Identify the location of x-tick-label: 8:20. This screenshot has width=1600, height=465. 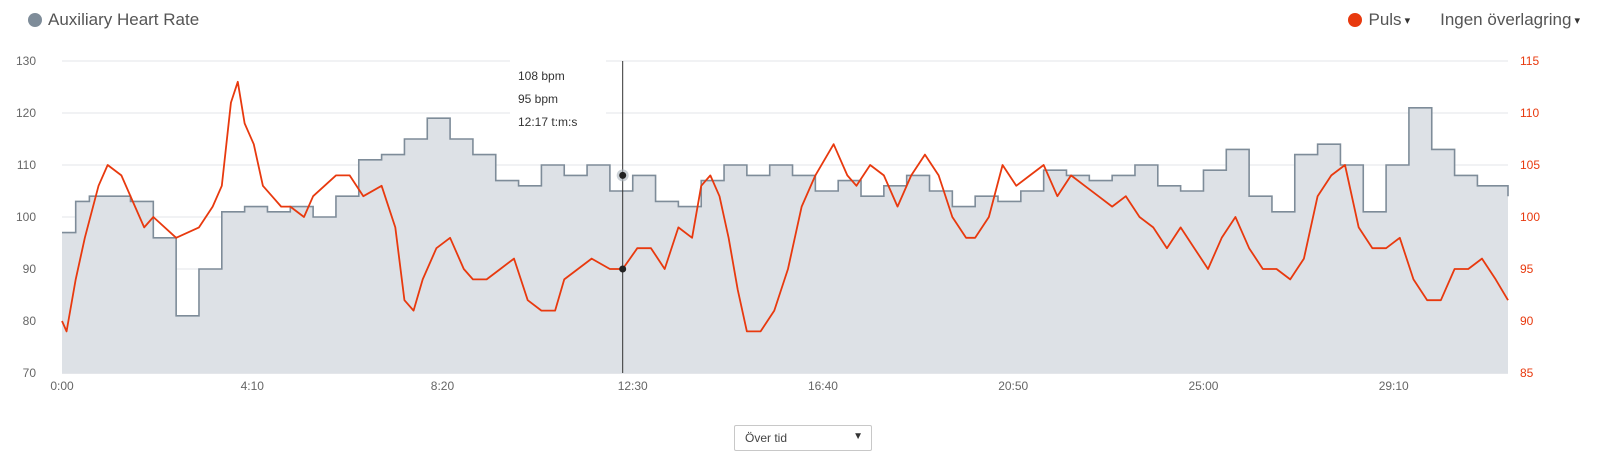
(443, 386).